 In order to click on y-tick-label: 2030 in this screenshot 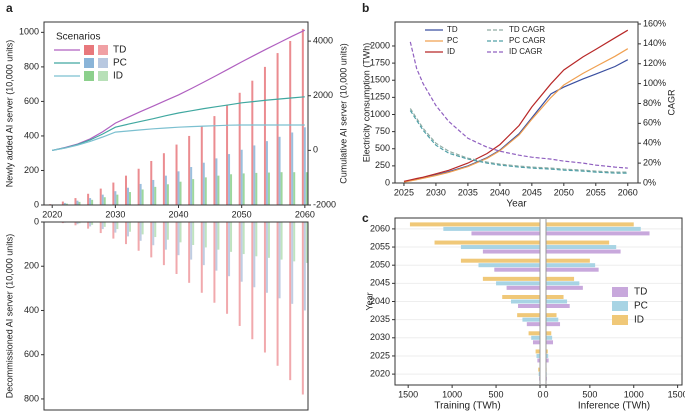, I will do `click(380, 337)`.